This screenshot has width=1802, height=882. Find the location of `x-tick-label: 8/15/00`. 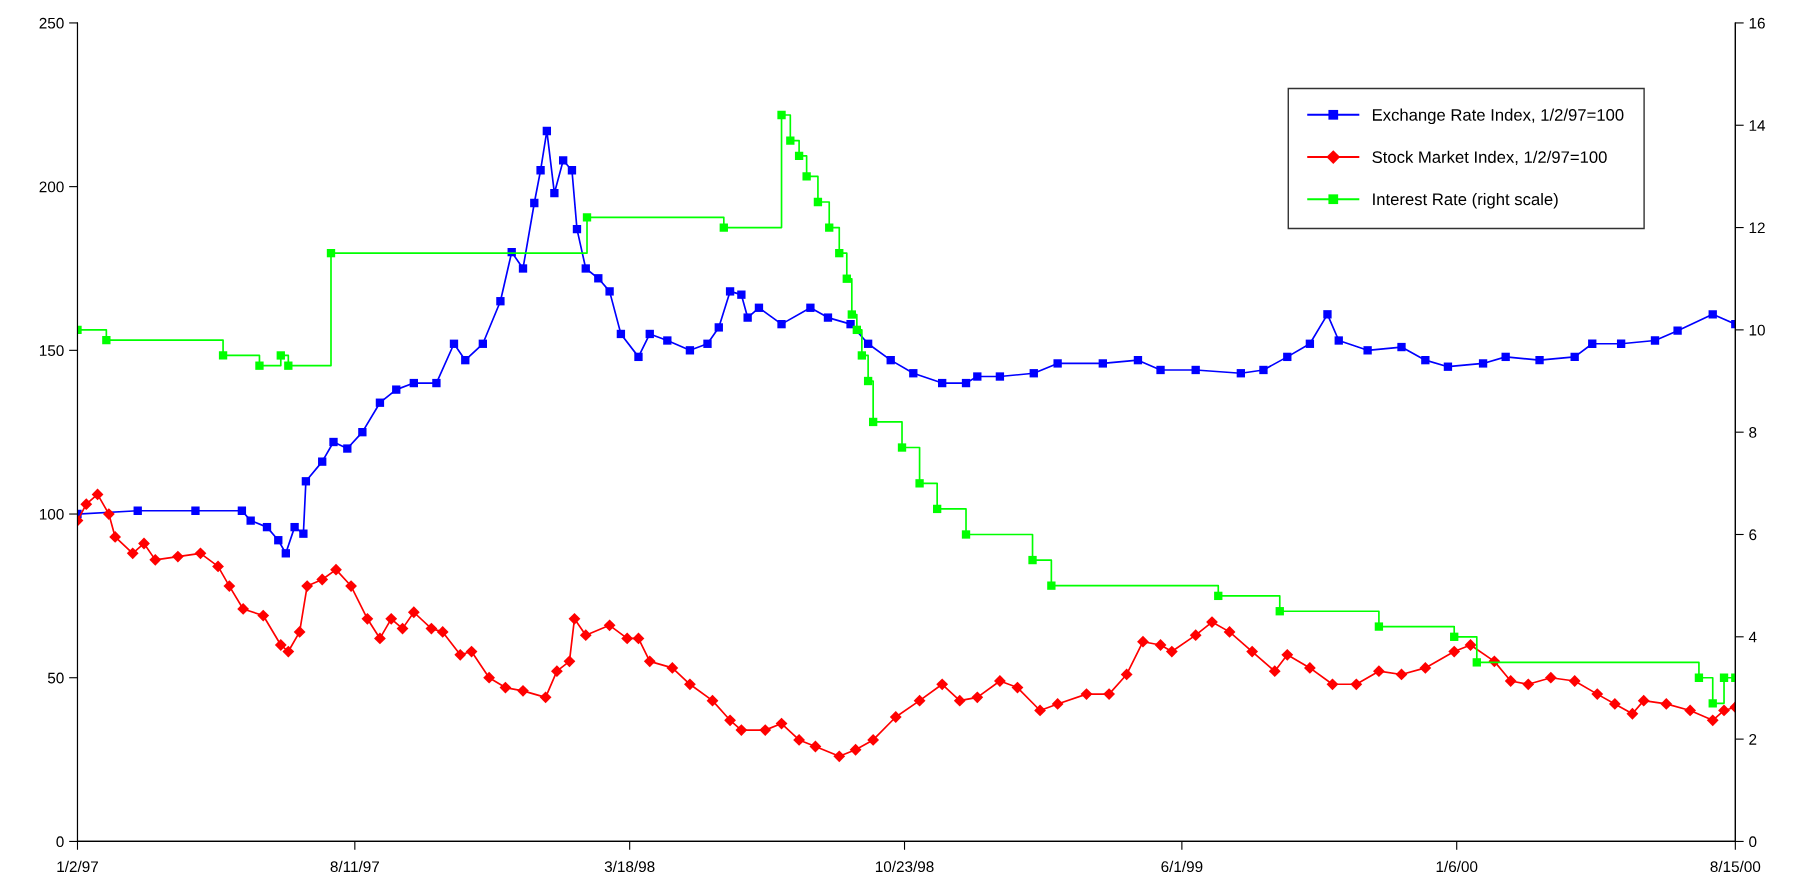

x-tick-label: 8/15/00 is located at coordinates (1735, 866).